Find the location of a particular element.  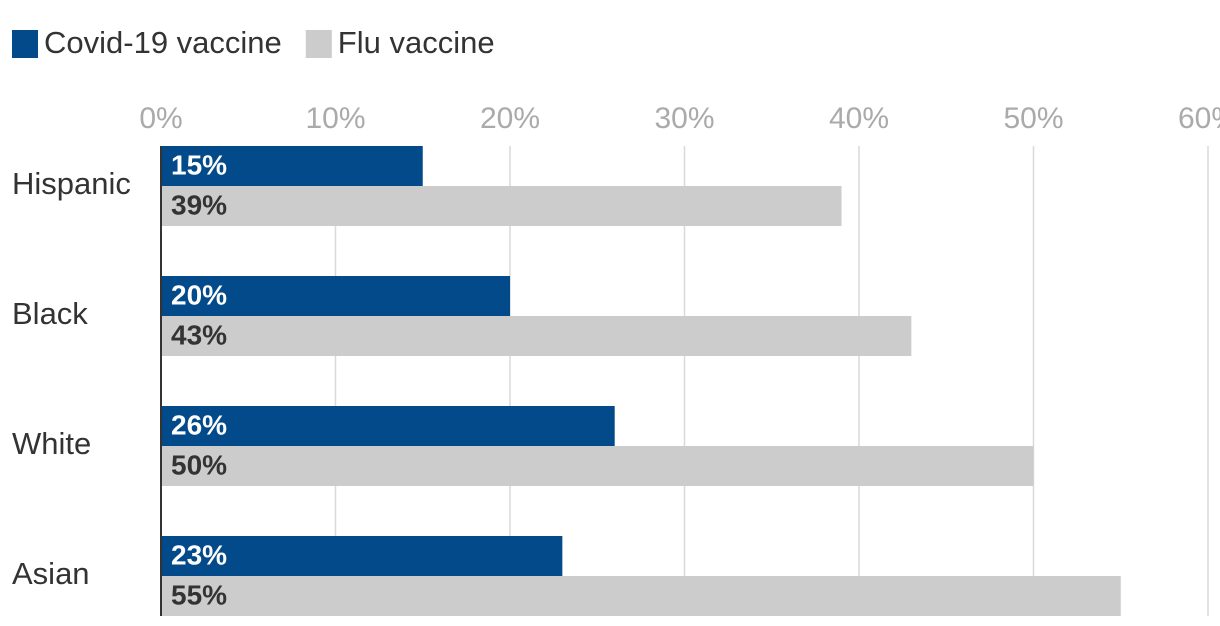

category-label: Hispanic is located at coordinates (71, 183).